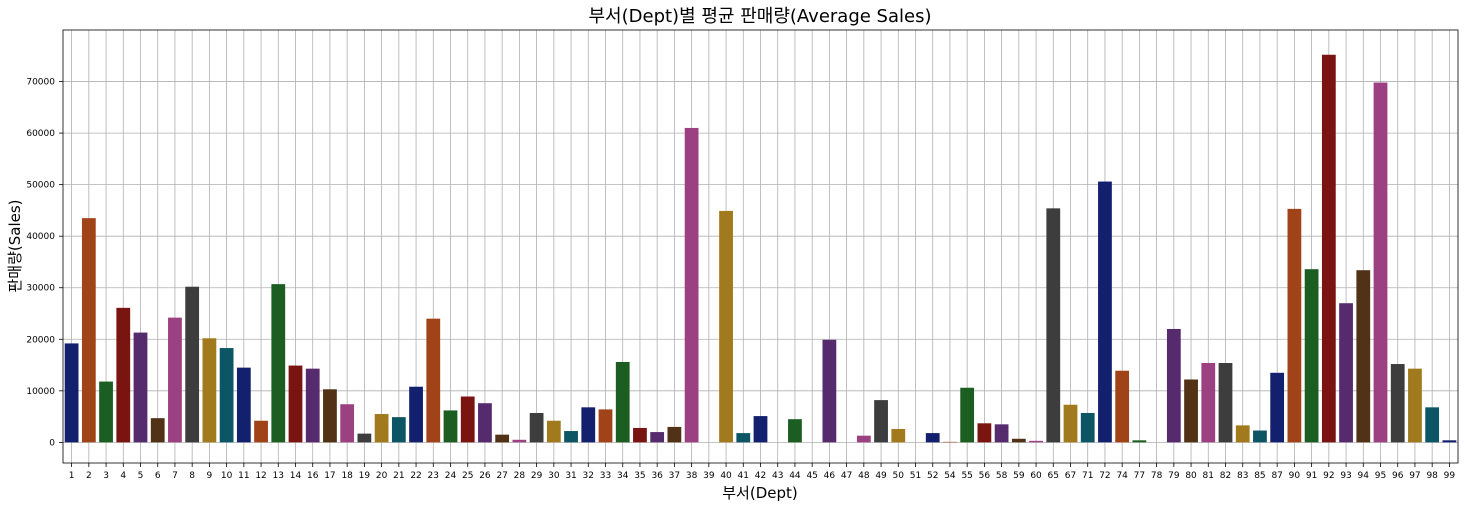 The width and height of the screenshot is (1464, 509). I want to click on y-tick-label: 70000, so click(40, 83).